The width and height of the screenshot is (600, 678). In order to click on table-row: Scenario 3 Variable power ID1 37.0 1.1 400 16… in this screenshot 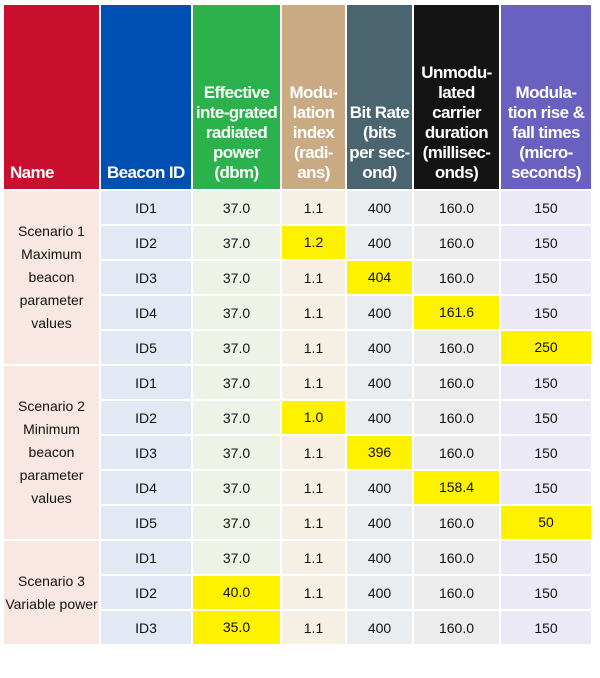, I will do `click(297, 592)`.